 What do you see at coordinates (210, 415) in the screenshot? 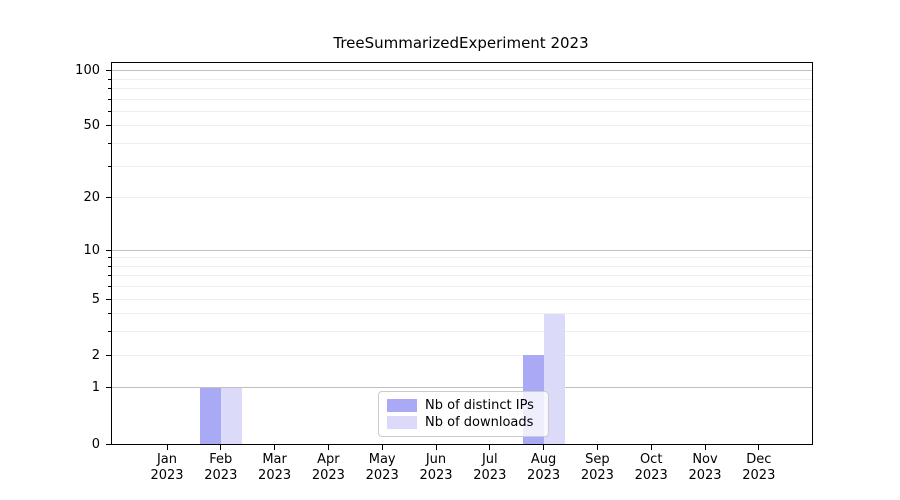
I see `bar-distinct-ips-feb-2023` at bounding box center [210, 415].